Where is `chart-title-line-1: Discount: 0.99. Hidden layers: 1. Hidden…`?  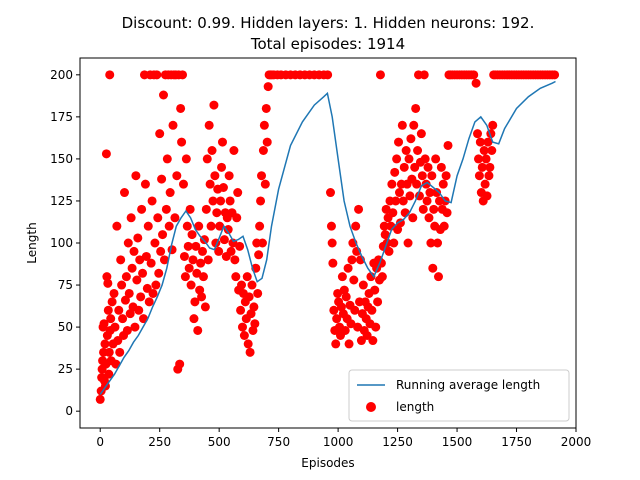 chart-title-line-1: Discount: 0.99. Hidden layers: 1. Hidden… is located at coordinates (328, 23).